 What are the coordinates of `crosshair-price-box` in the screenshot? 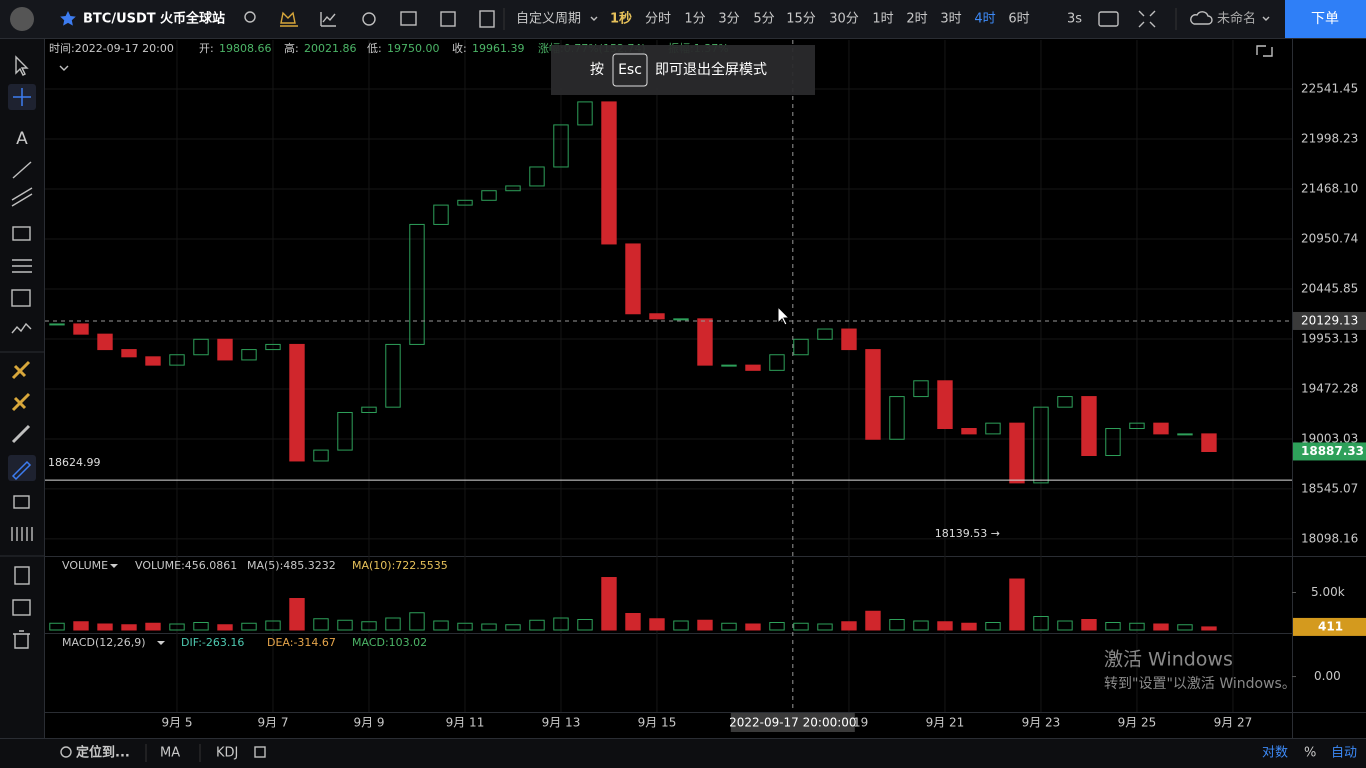 It's located at (1329, 320).